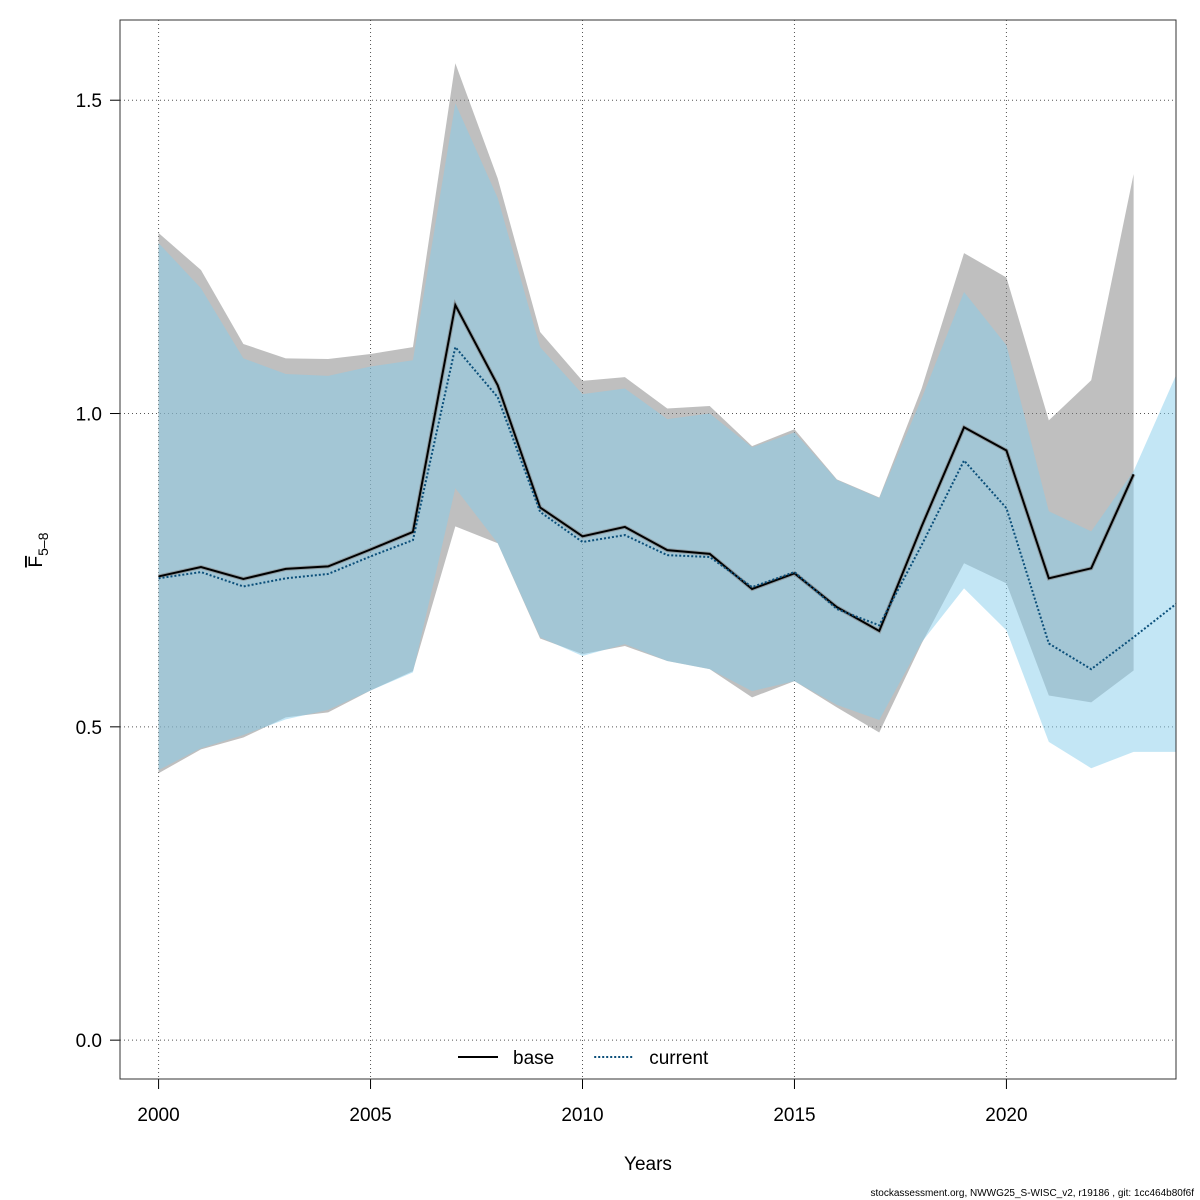  I want to click on legend-label: current, so click(679, 1058).